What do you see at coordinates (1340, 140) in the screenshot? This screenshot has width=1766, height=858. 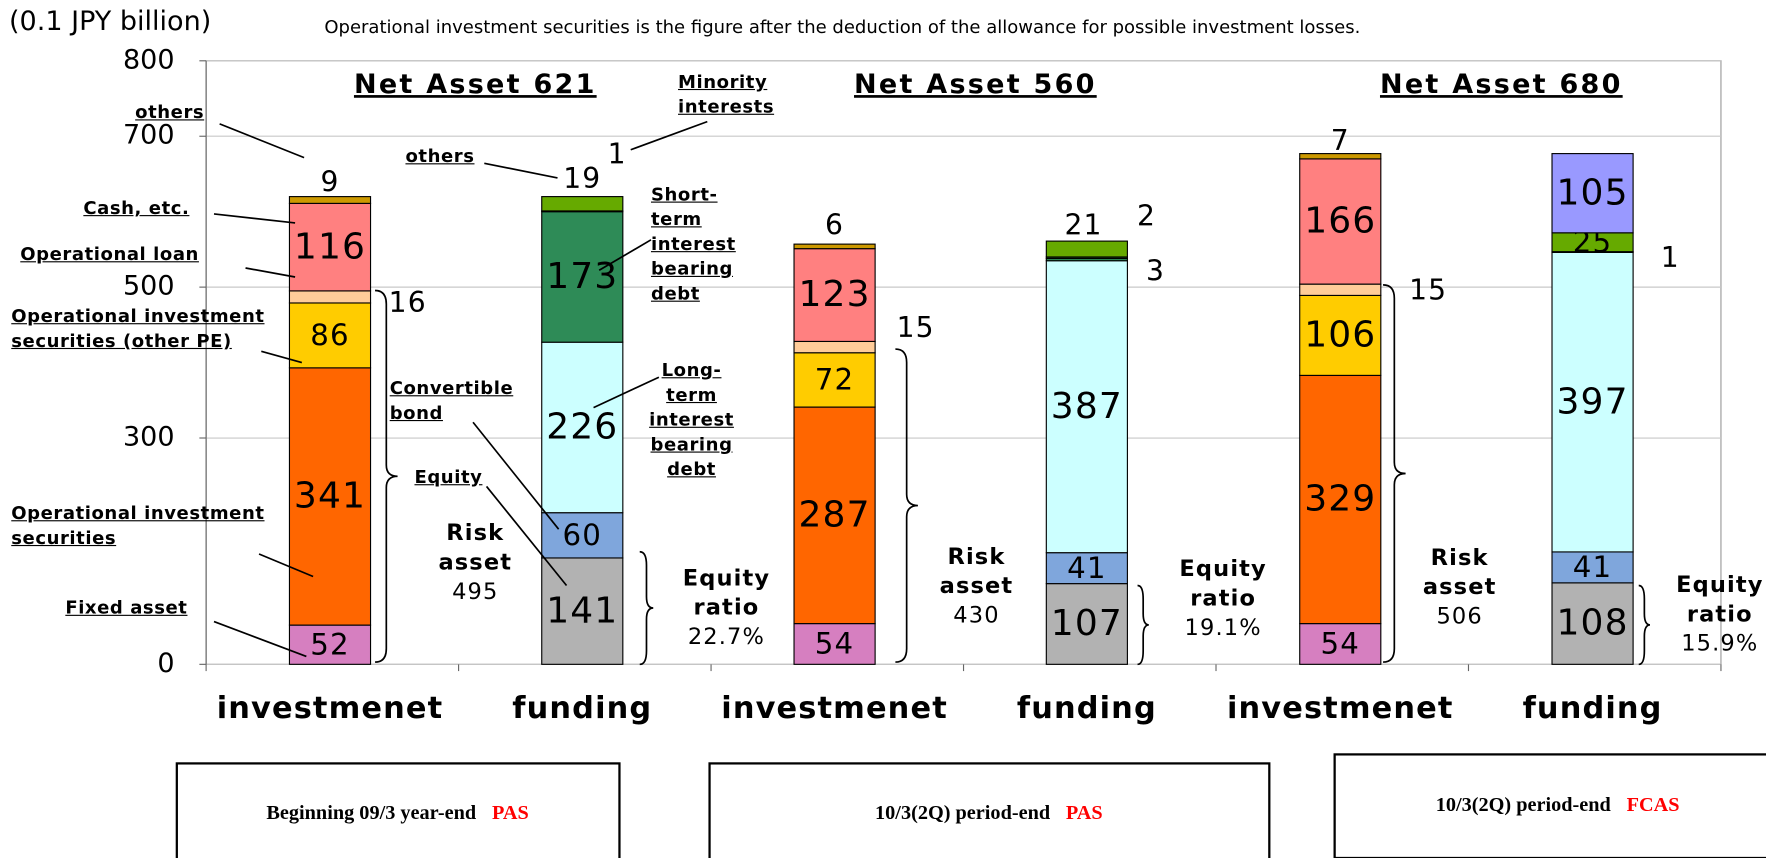 I see `data-label: 7` at bounding box center [1340, 140].